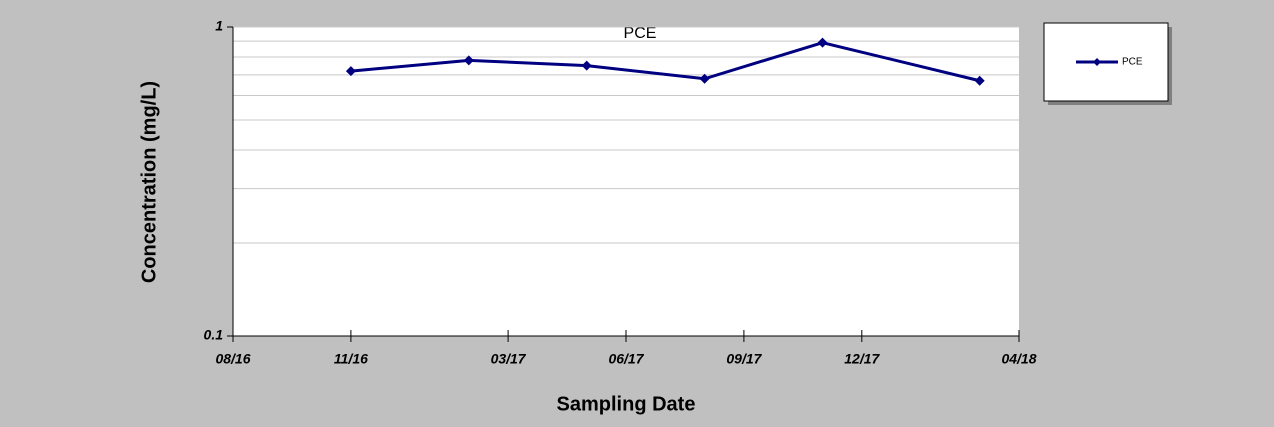 Image resolution: width=1274 pixels, height=427 pixels. Describe the element at coordinates (351, 359) in the screenshot. I see `x-tick-label: 11/16` at that location.